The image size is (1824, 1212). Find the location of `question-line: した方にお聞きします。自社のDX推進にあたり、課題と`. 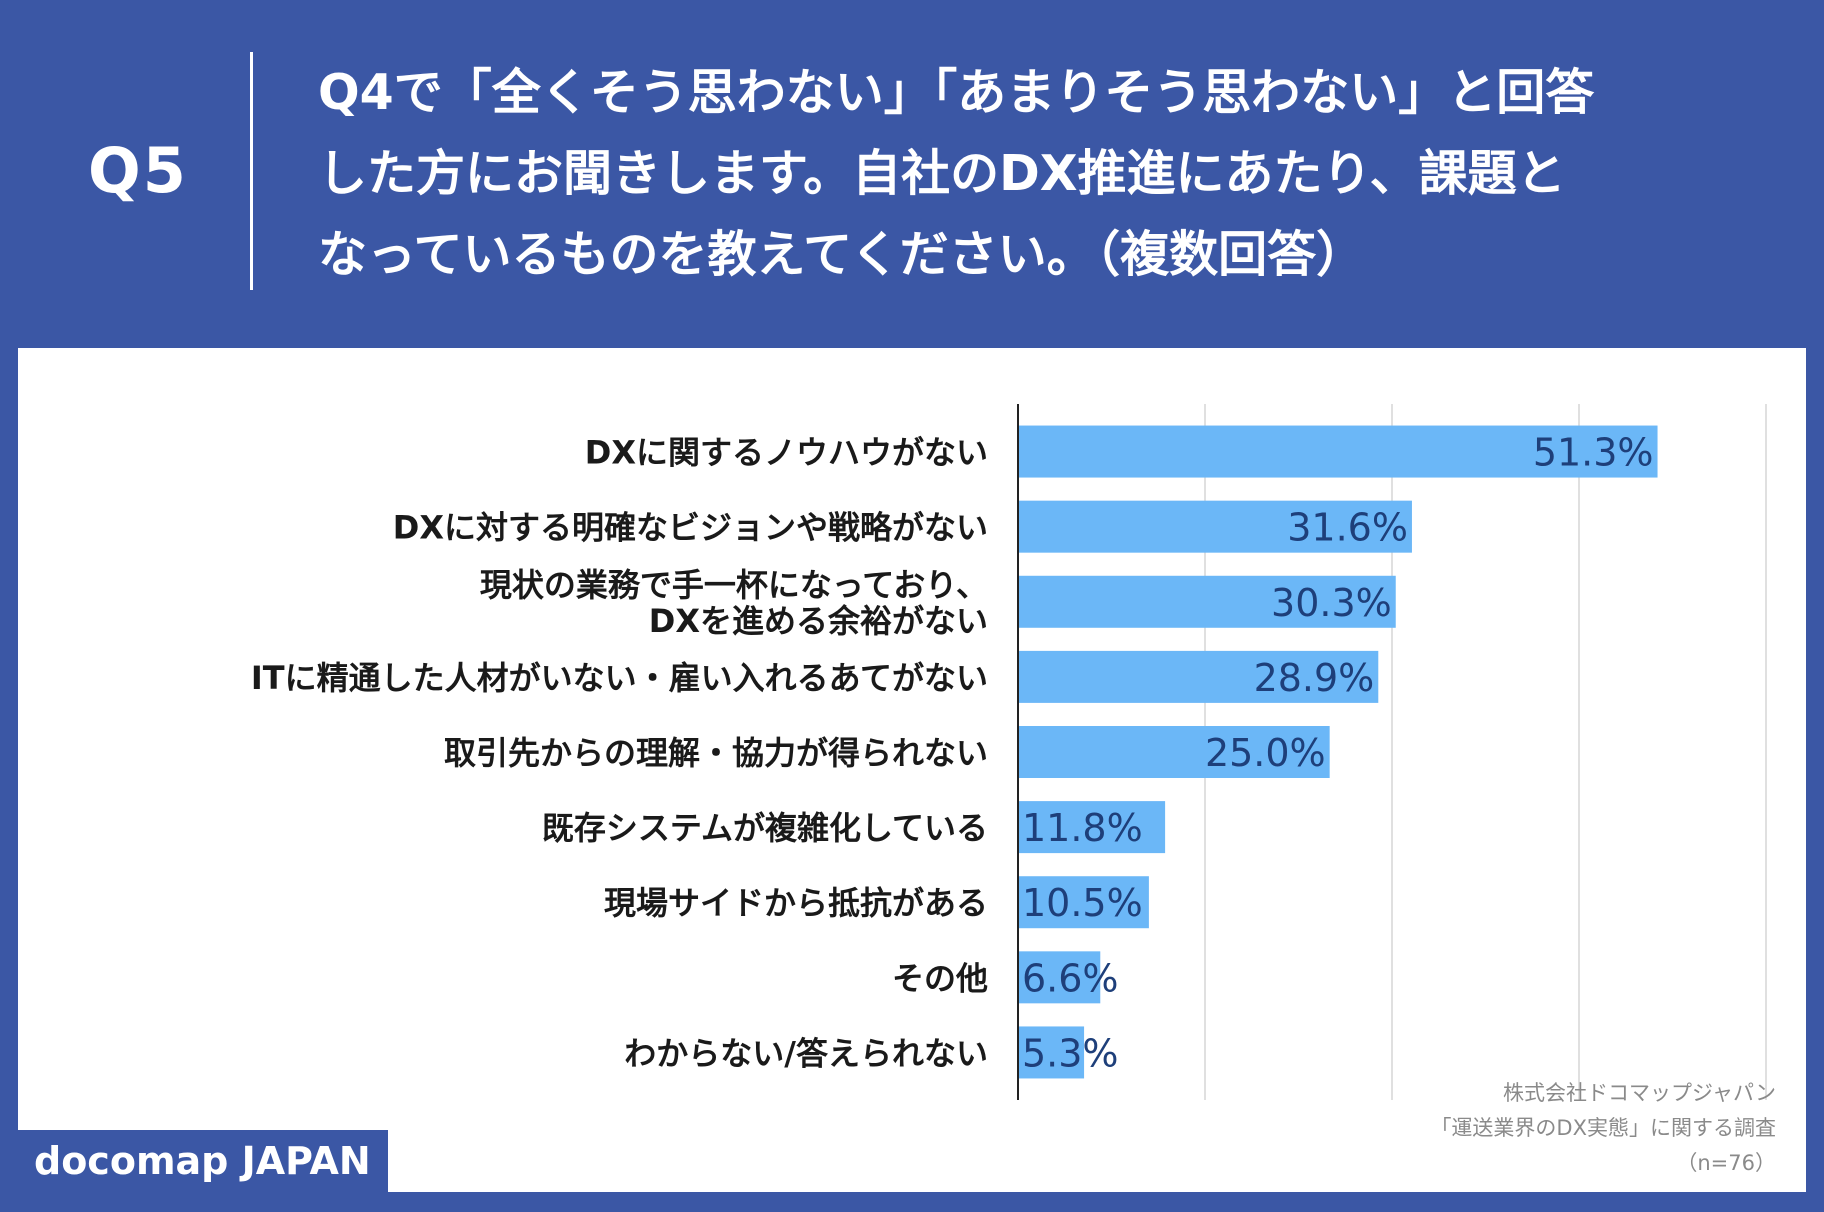

question-line: した方にお聞きします。自社のDX推進にあたり、課題と is located at coordinates (942, 173).